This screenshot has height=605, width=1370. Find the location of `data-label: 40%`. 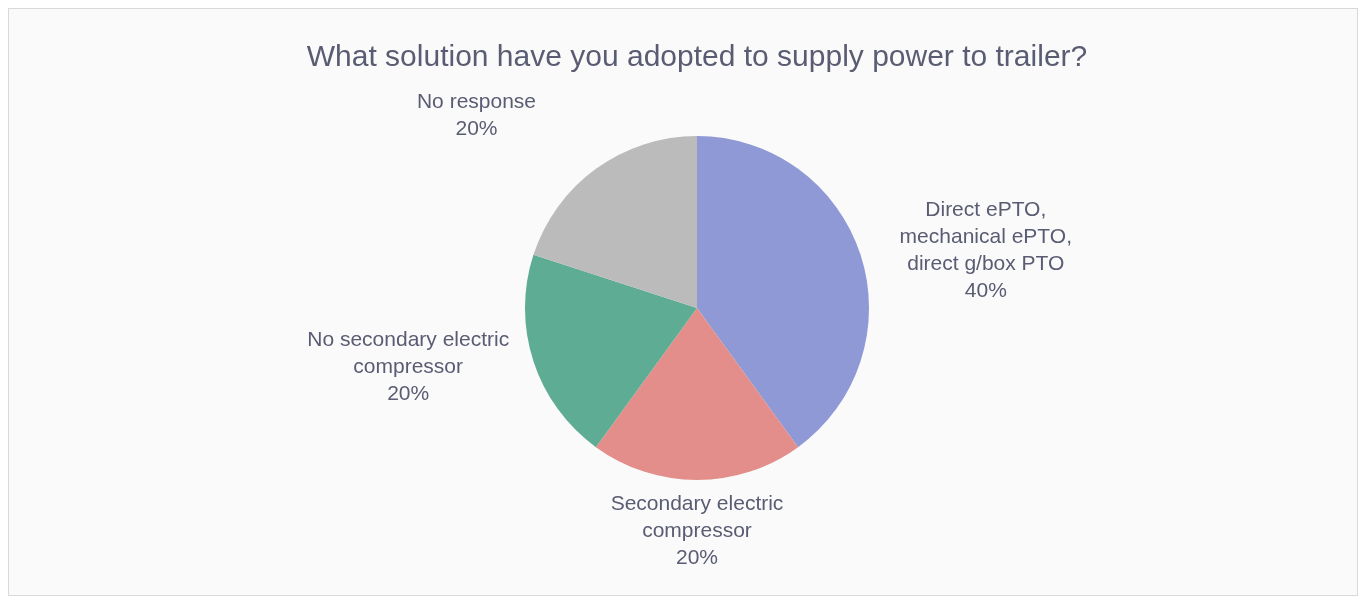

data-label: 40% is located at coordinates (985, 289).